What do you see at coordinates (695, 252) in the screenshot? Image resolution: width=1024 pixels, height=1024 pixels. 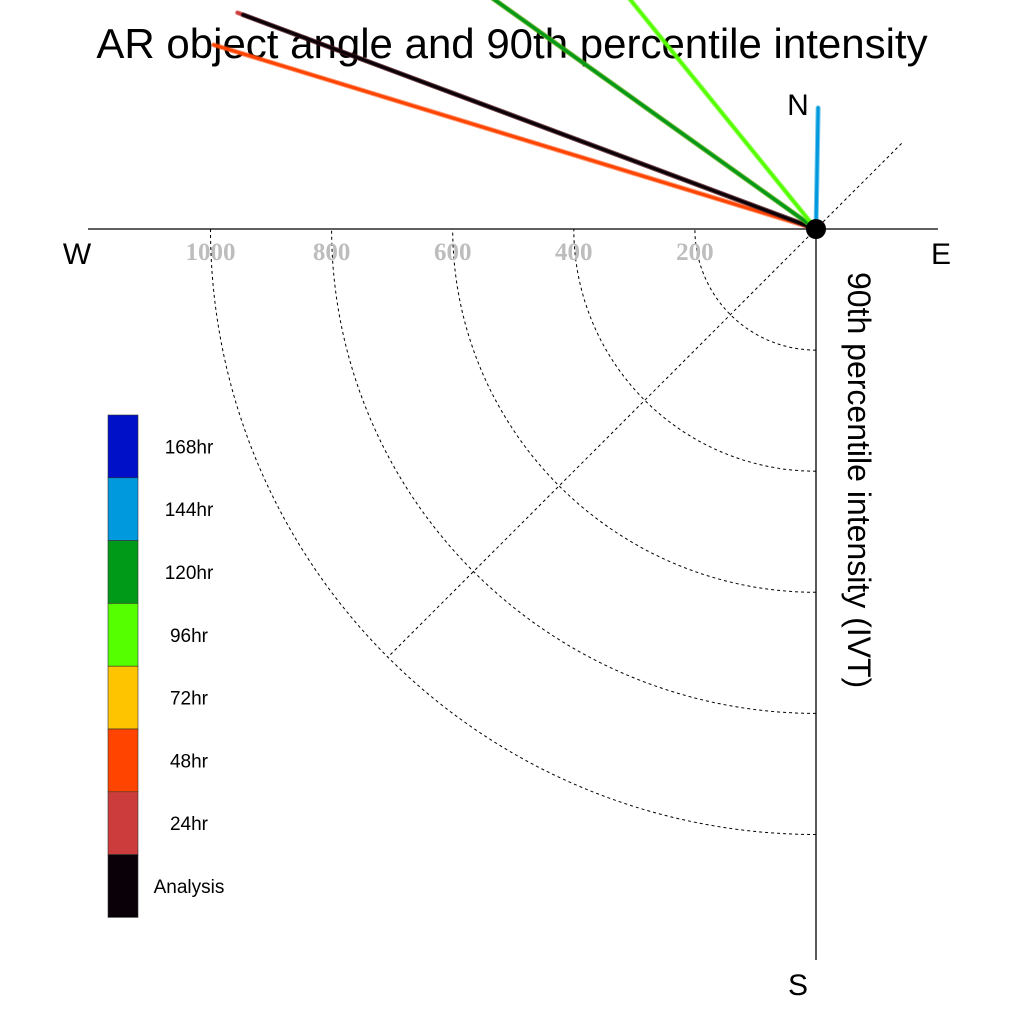 I see `tick-label-200: 200` at bounding box center [695, 252].